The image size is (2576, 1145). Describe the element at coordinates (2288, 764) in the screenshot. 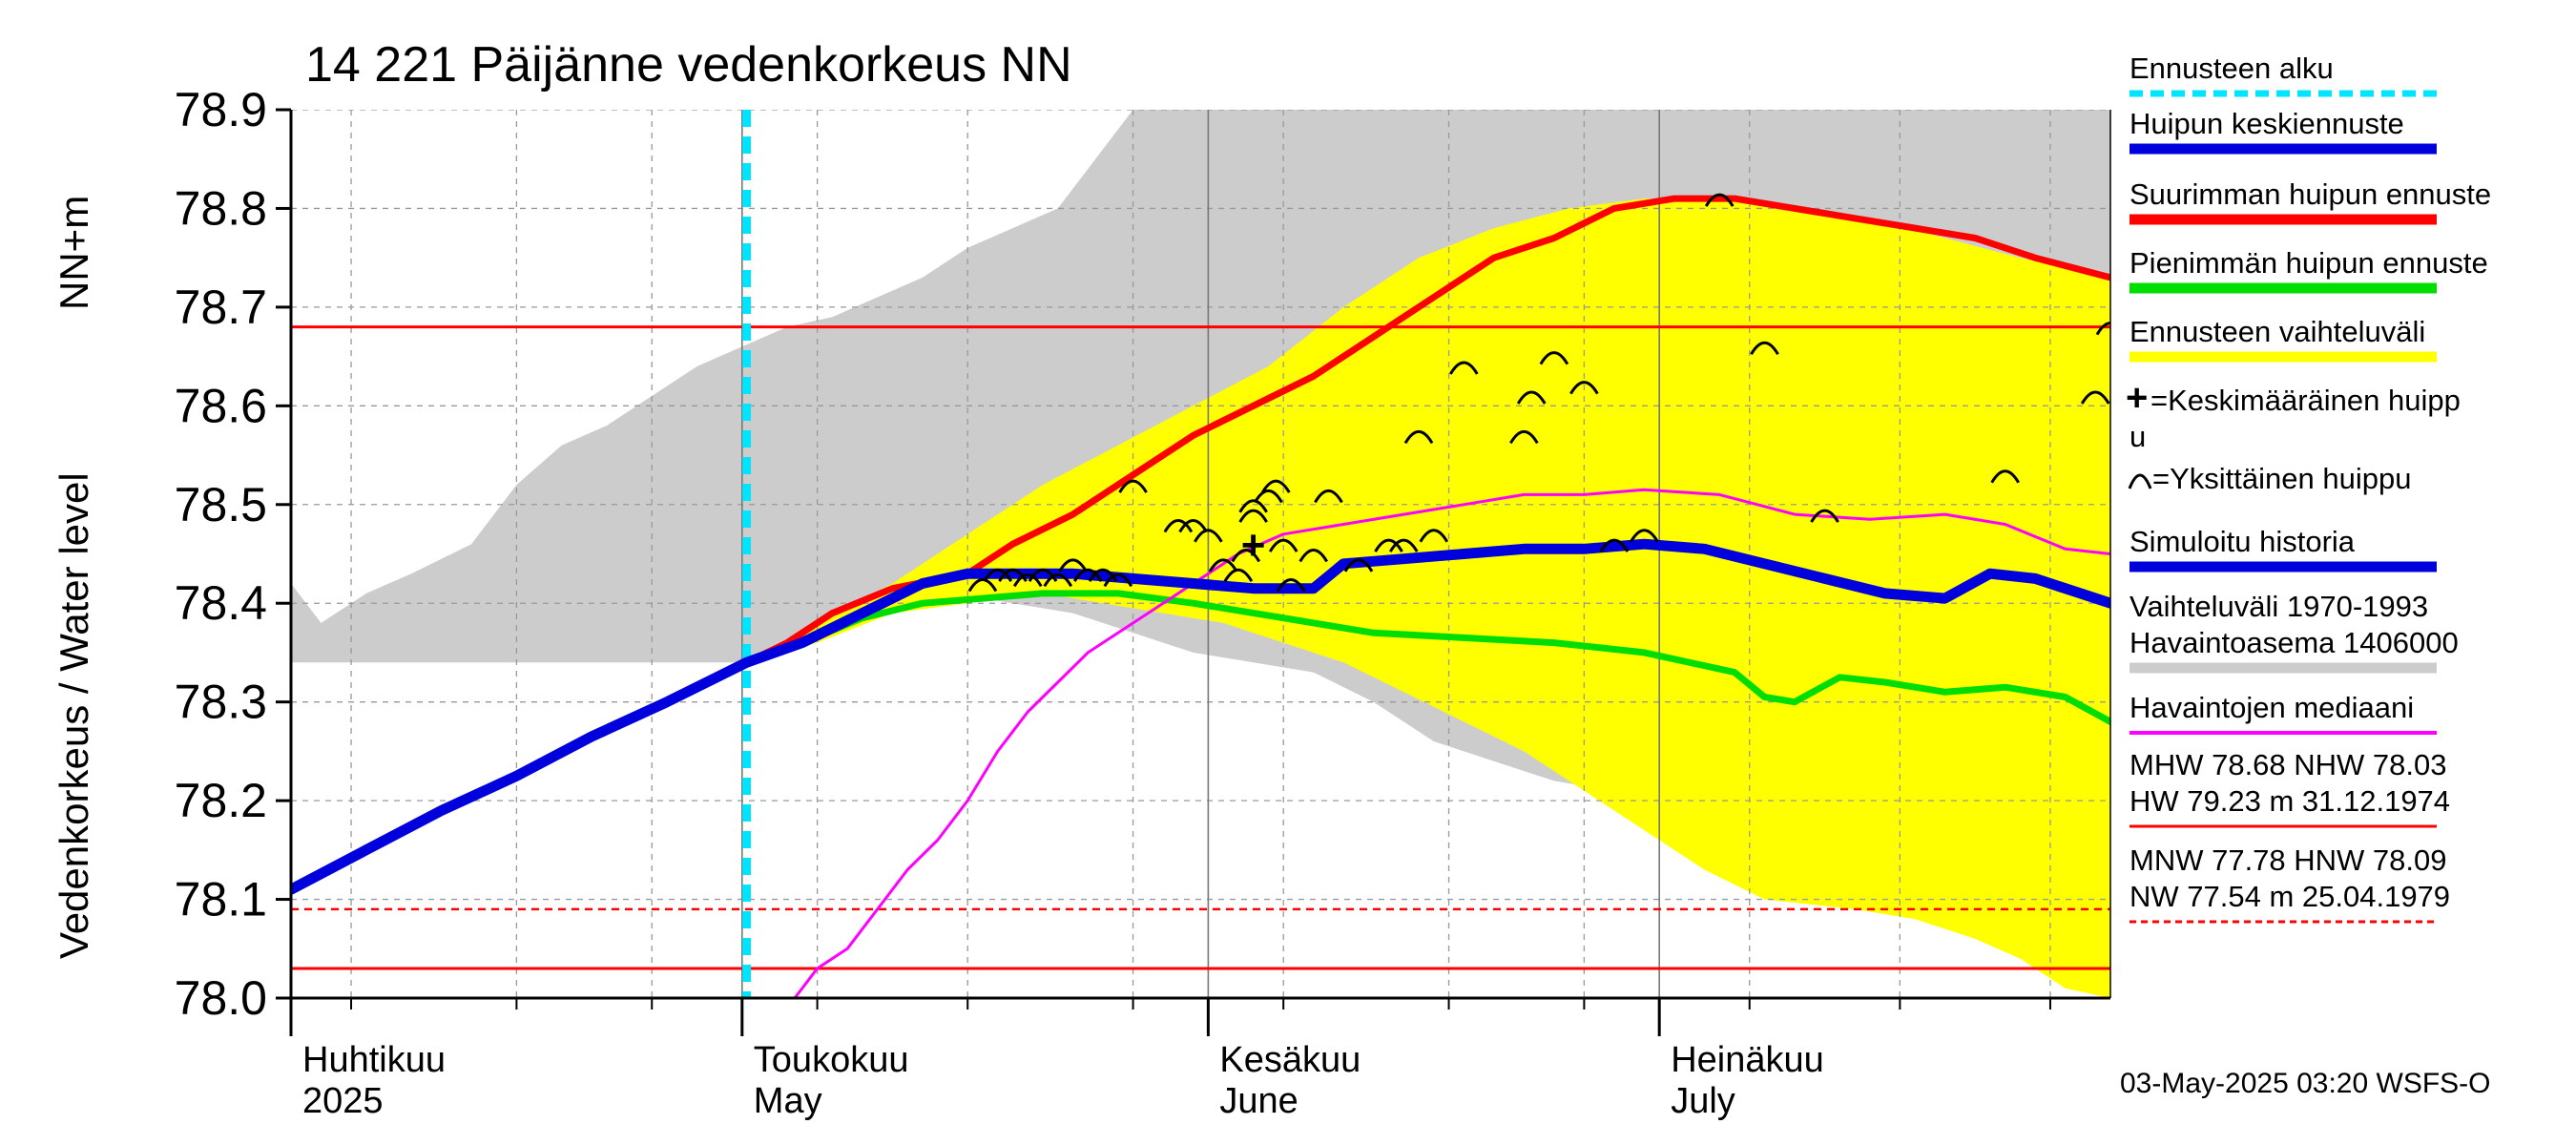

I see `legend-label: MHW 78.68 NHW 78.03` at that location.